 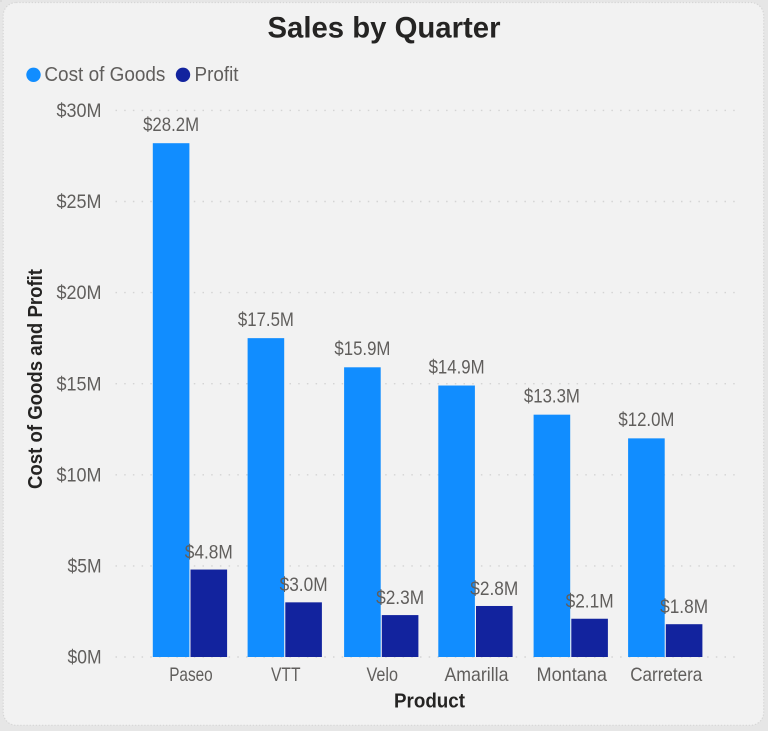 I want to click on svg-text: Profit, so click(x=217, y=75).